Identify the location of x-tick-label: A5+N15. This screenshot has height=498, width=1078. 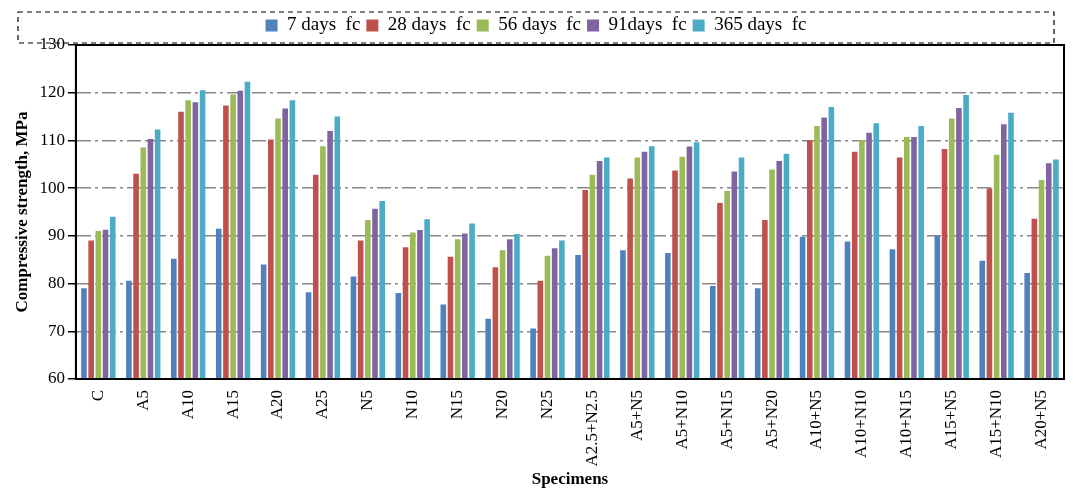
(726, 419).